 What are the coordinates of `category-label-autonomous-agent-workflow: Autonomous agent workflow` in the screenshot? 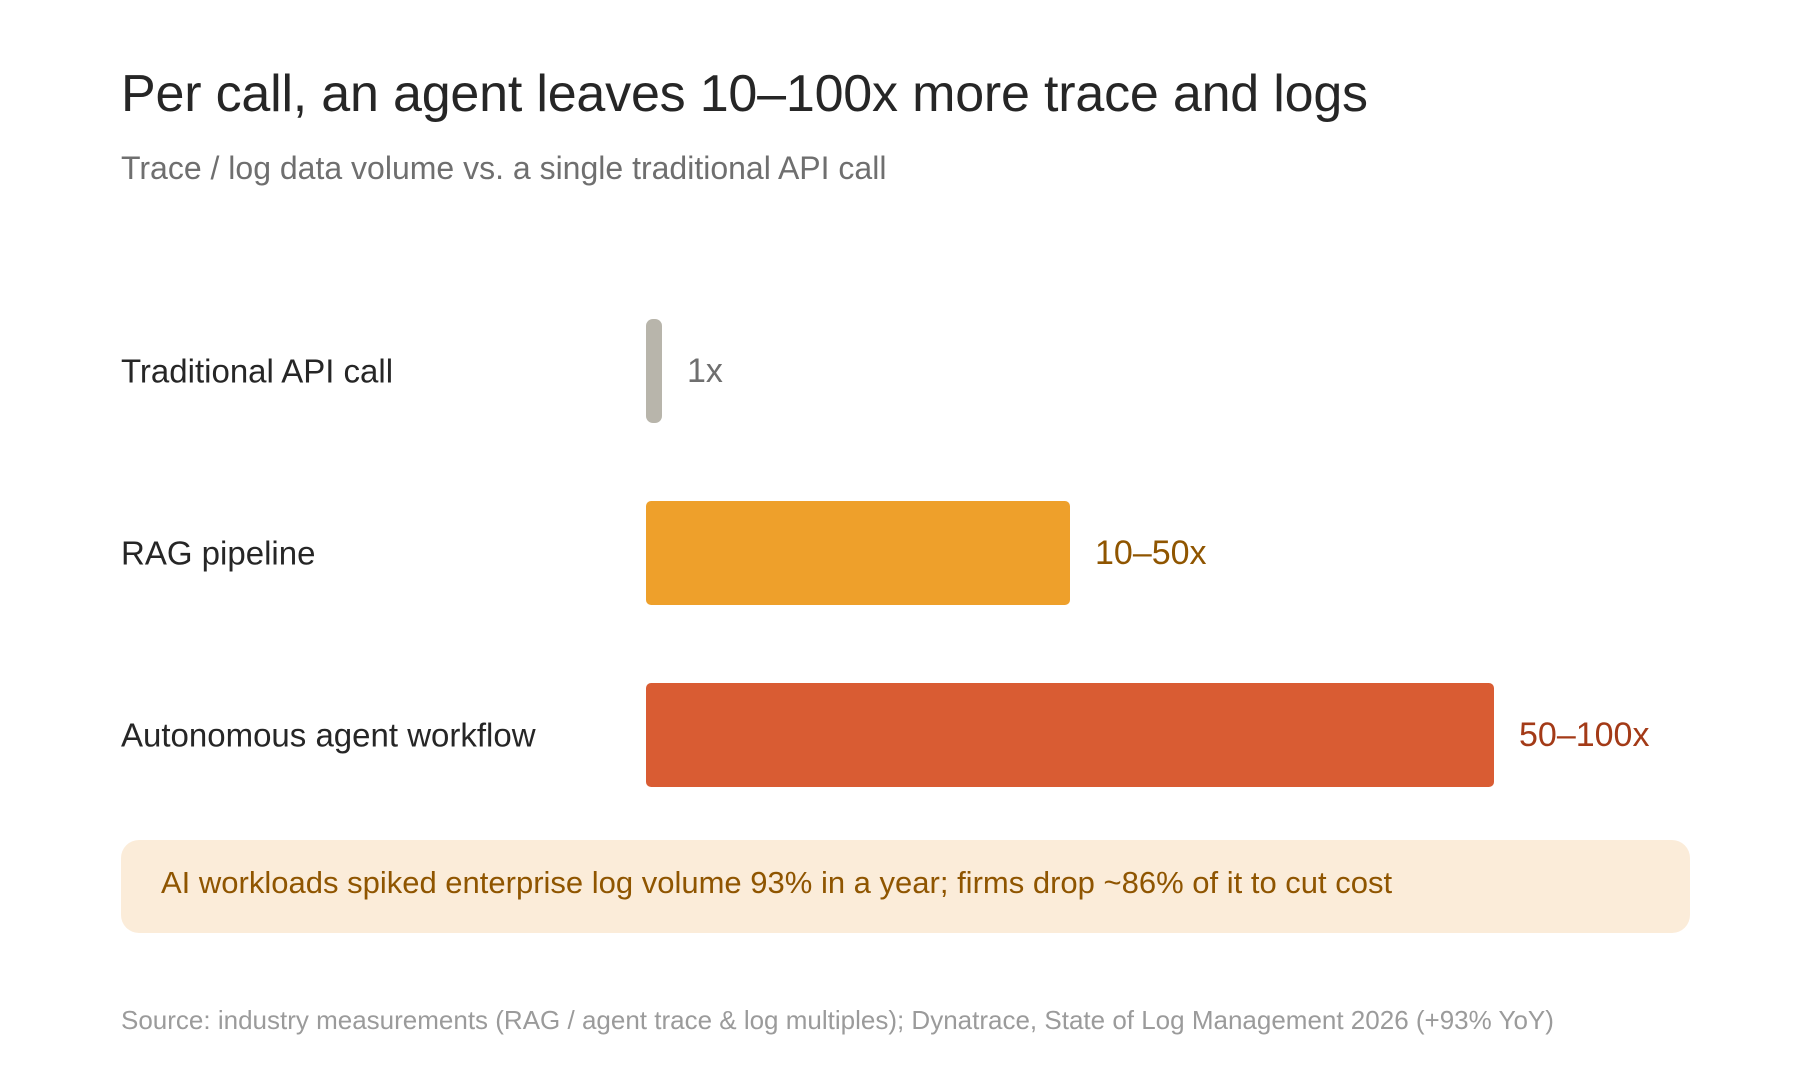 It's located at (328, 735).